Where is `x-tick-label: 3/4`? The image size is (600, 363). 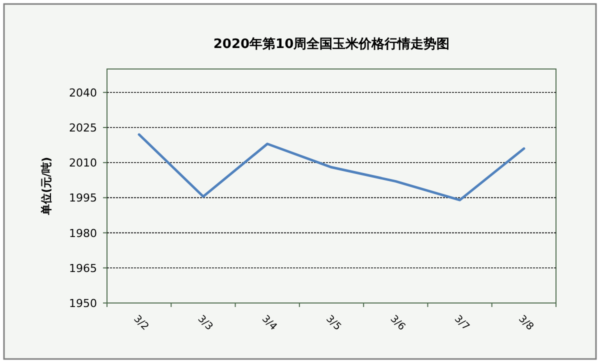 x-tick-label: 3/4 is located at coordinates (269, 323).